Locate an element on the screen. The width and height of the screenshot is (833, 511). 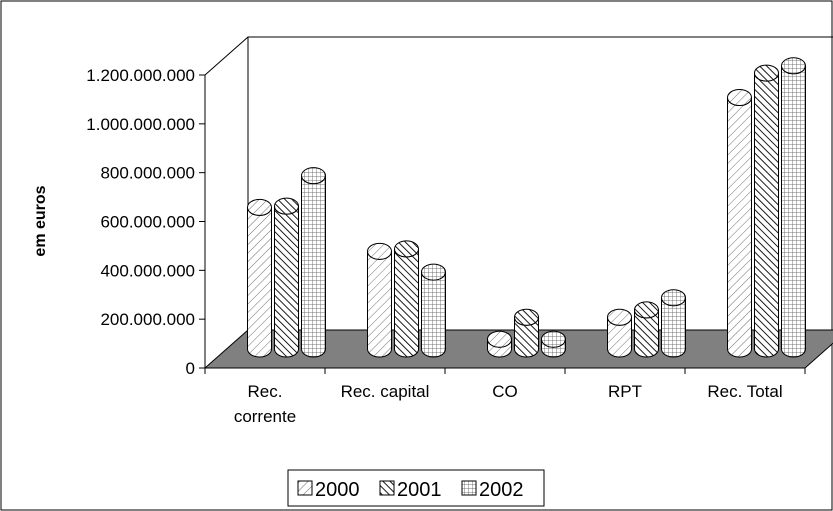
legend-box is located at coordinates (416, 488).